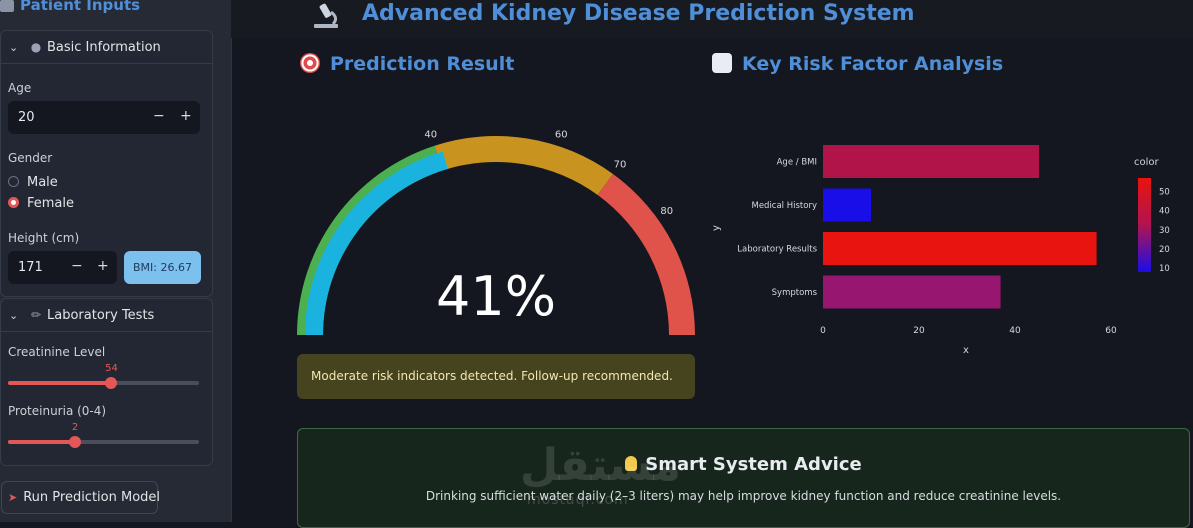  What do you see at coordinates (159, 116) in the screenshot?
I see `age-decrement-button: −` at bounding box center [159, 116].